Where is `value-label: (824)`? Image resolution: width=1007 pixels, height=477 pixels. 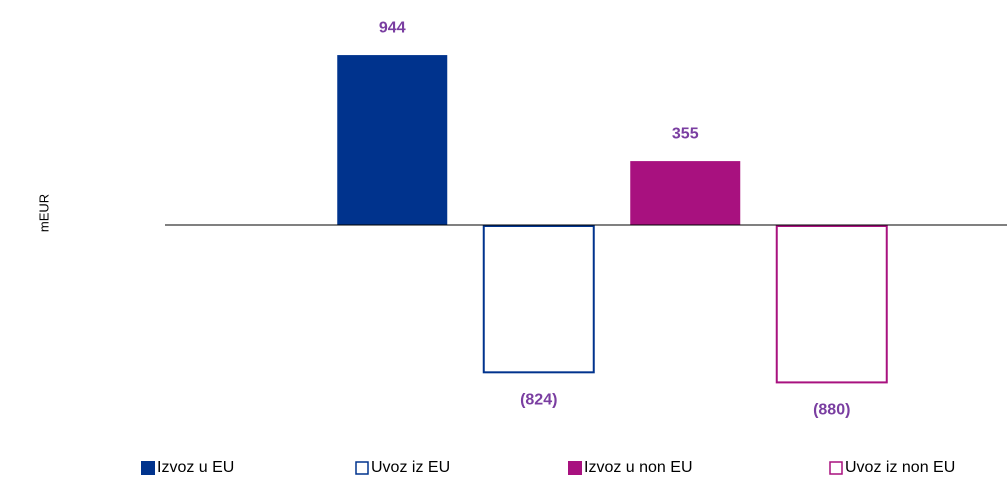 value-label: (824) is located at coordinates (538, 400).